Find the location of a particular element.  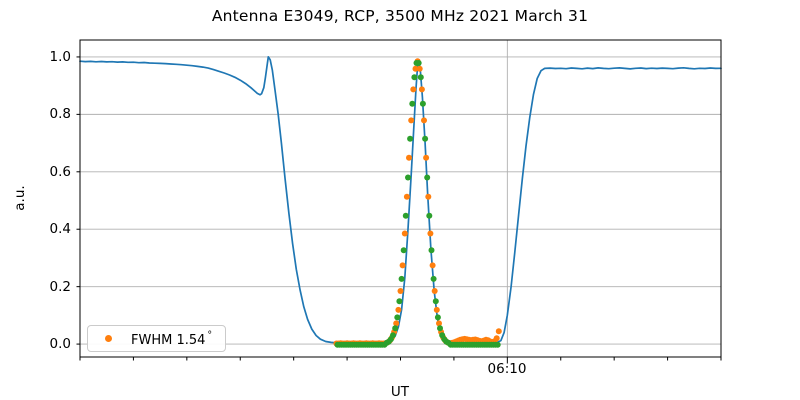

legend-label: FWHM 1.54 ° is located at coordinates (172, 338).